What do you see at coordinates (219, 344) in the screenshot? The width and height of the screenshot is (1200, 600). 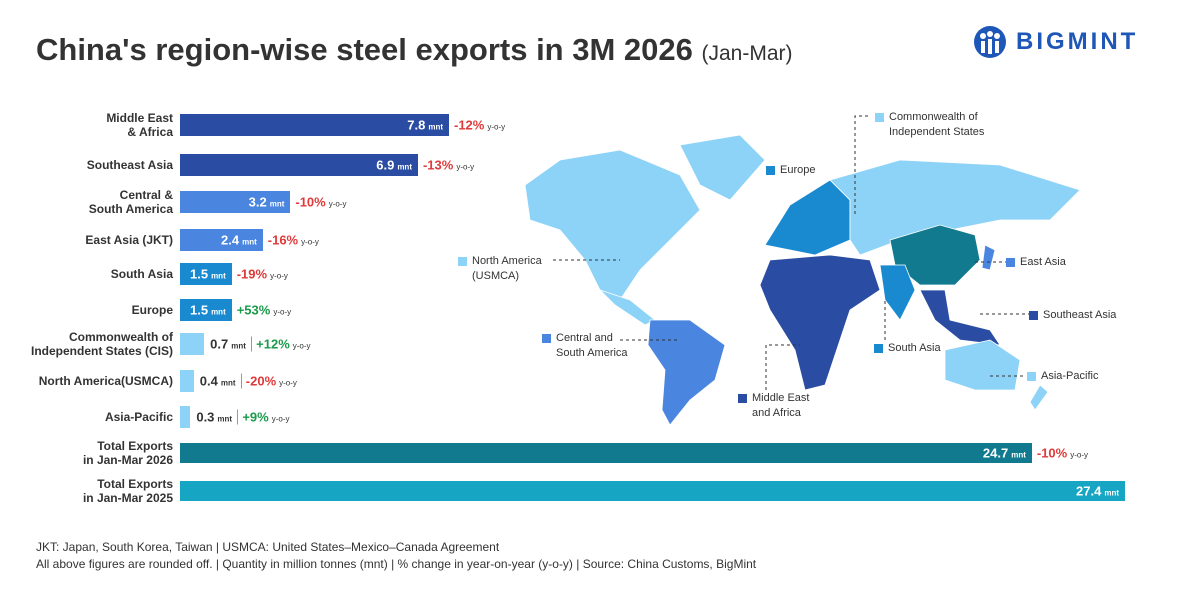 I see `value: 0.7` at bounding box center [219, 344].